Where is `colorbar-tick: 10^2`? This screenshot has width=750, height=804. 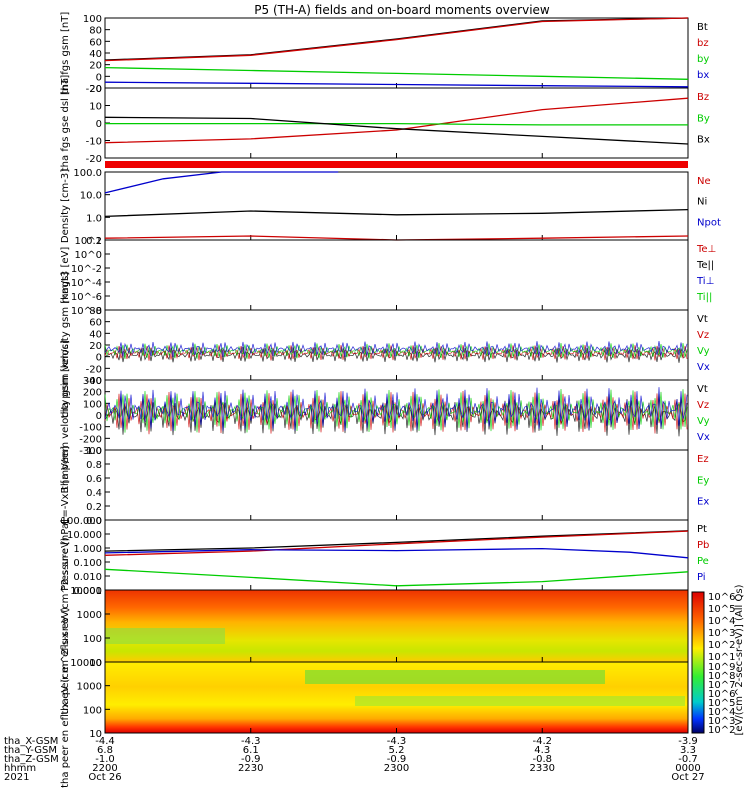 colorbar-tick: 10^2 is located at coordinates (721, 730).